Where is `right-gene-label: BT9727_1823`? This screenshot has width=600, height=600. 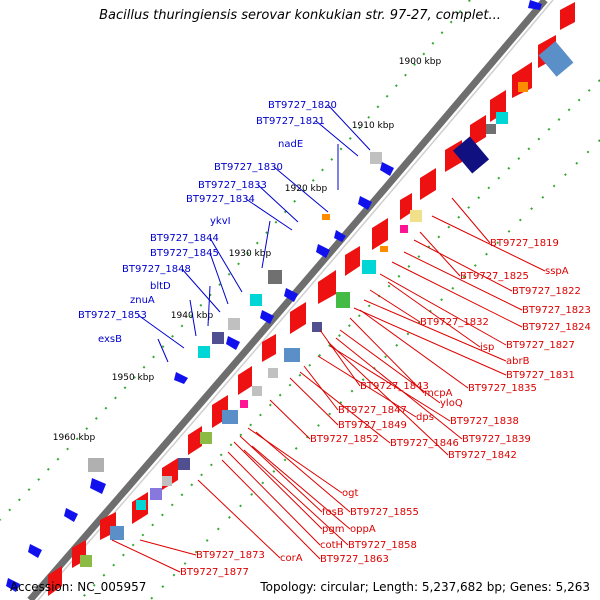
right-gene-label: BT9727_1823 is located at coordinates (497, 283).